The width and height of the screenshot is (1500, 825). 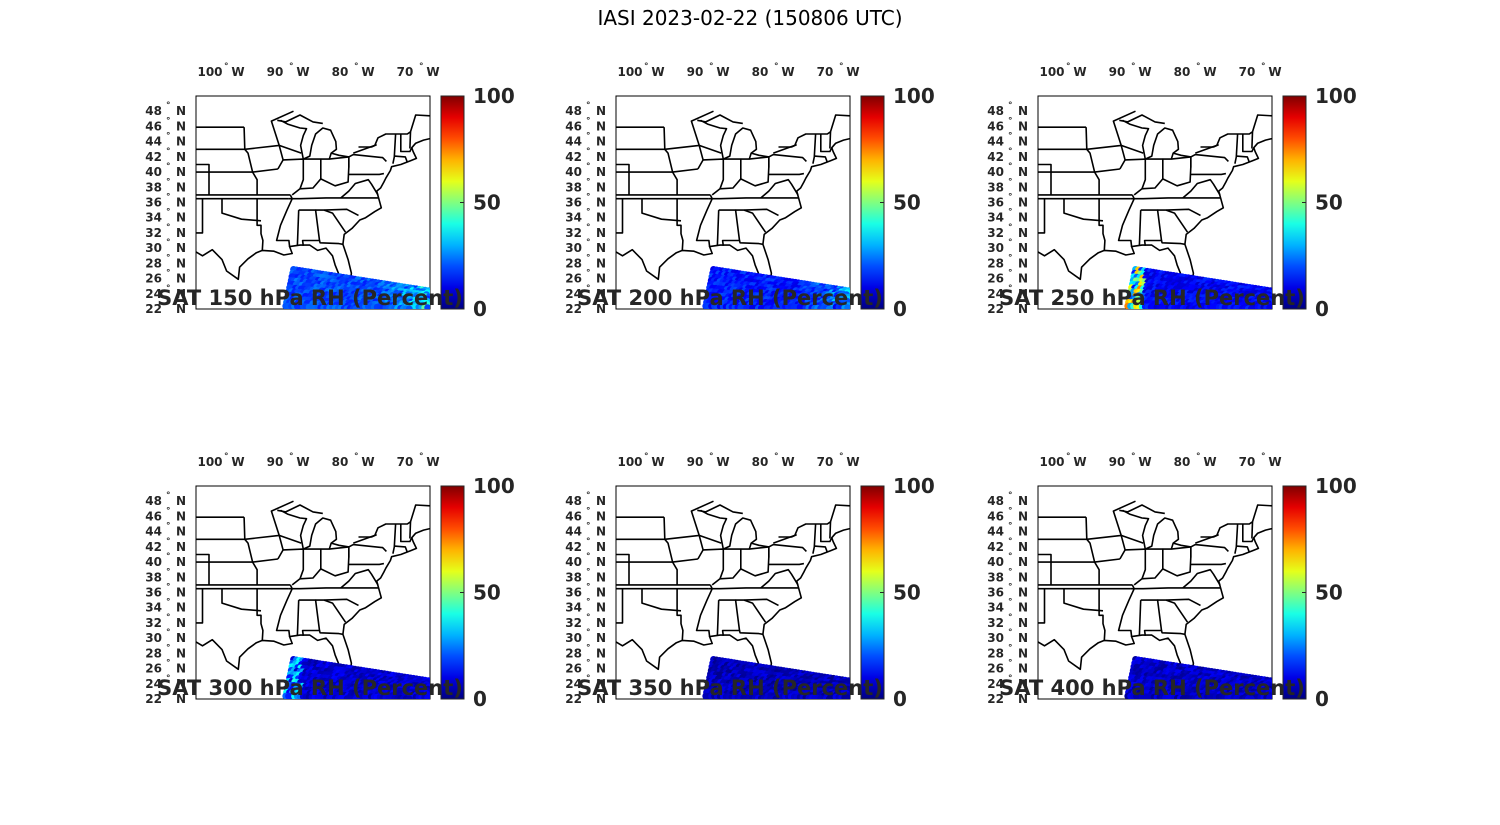 What do you see at coordinates (153, 157) in the screenshot?
I see `lat-tick-label: 42` at bounding box center [153, 157].